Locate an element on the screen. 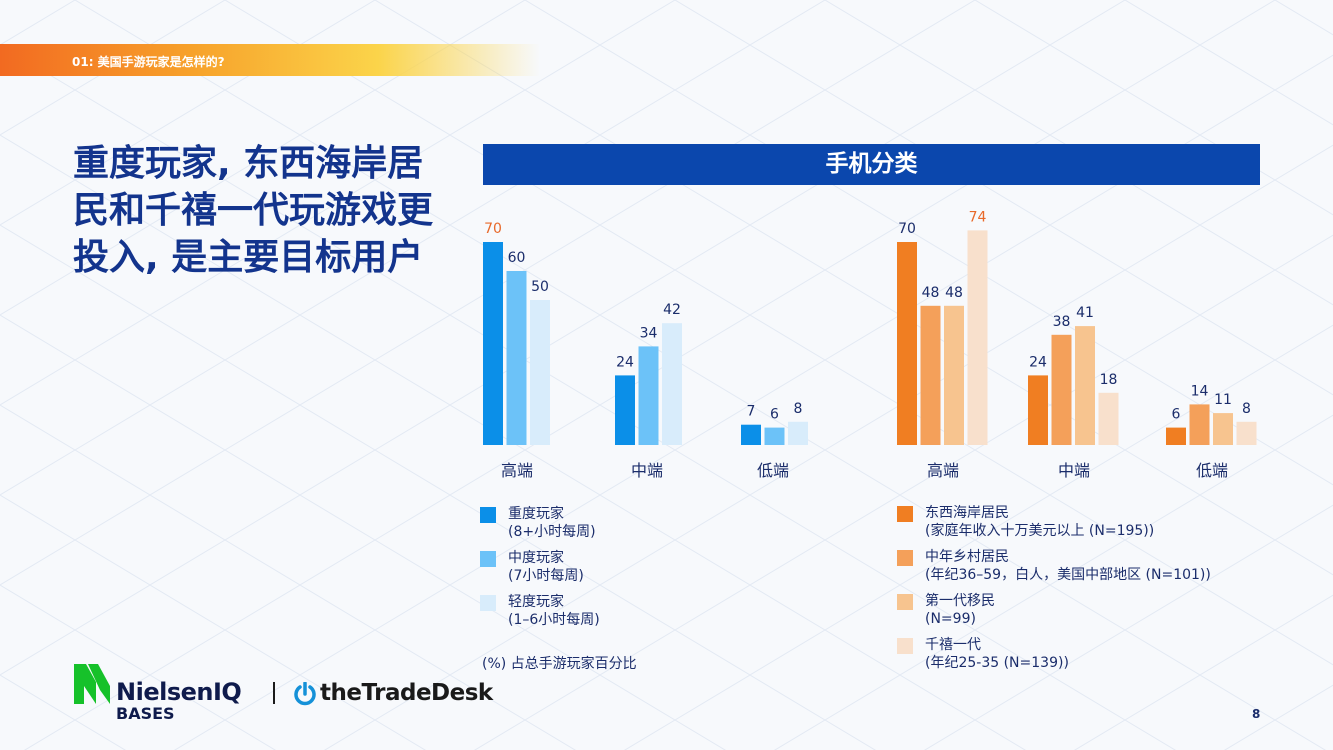  data-label: 50 is located at coordinates (540, 287).